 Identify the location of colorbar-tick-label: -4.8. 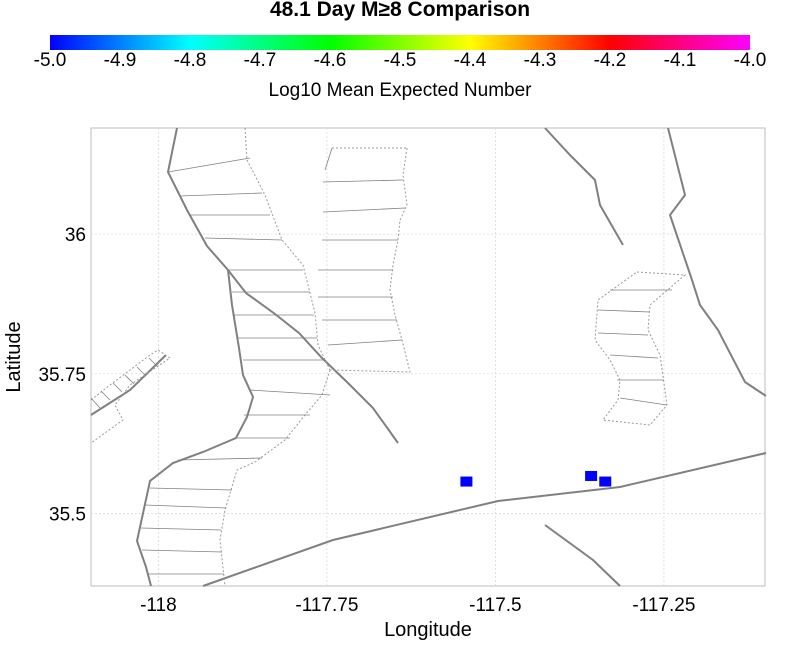
(190, 60).